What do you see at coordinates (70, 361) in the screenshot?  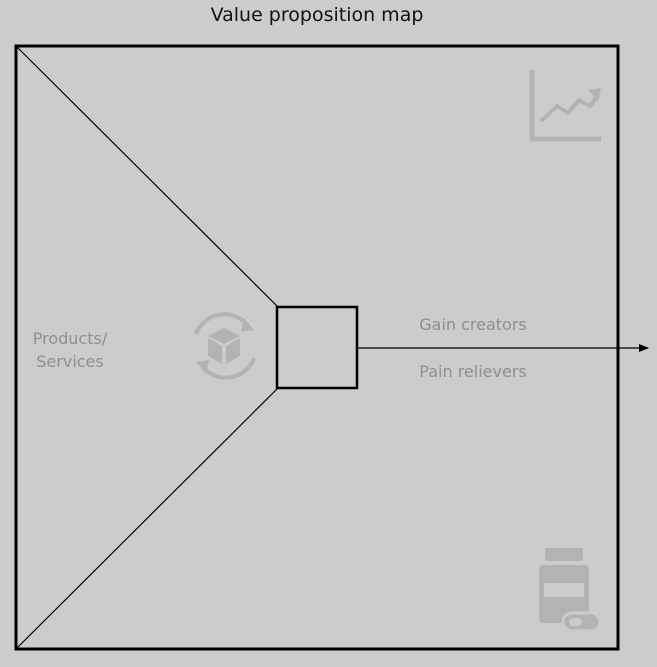 I see `products-label-line-2: Services` at bounding box center [70, 361].